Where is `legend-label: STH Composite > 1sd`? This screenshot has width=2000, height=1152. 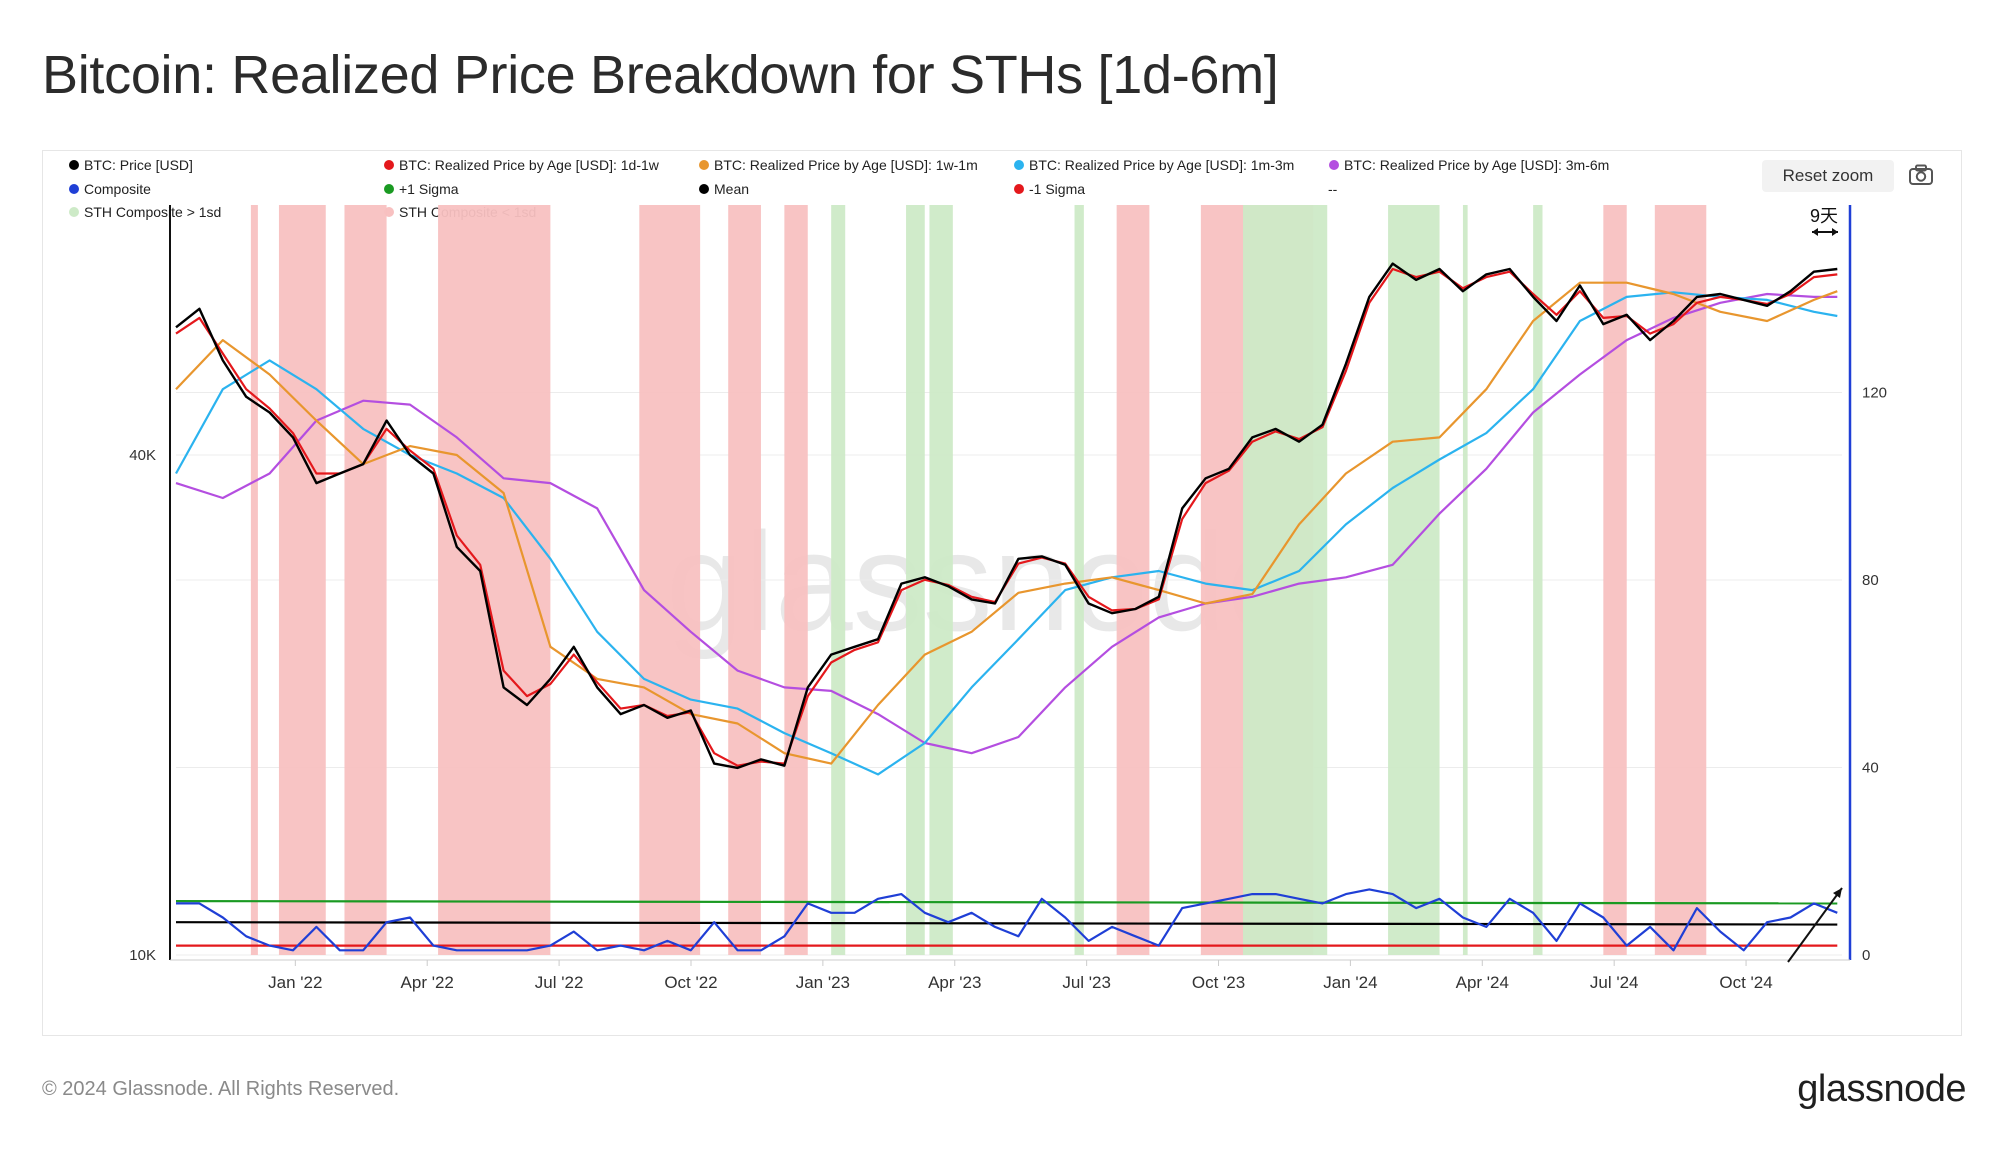
legend-label: STH Composite > 1sd is located at coordinates (152, 212).